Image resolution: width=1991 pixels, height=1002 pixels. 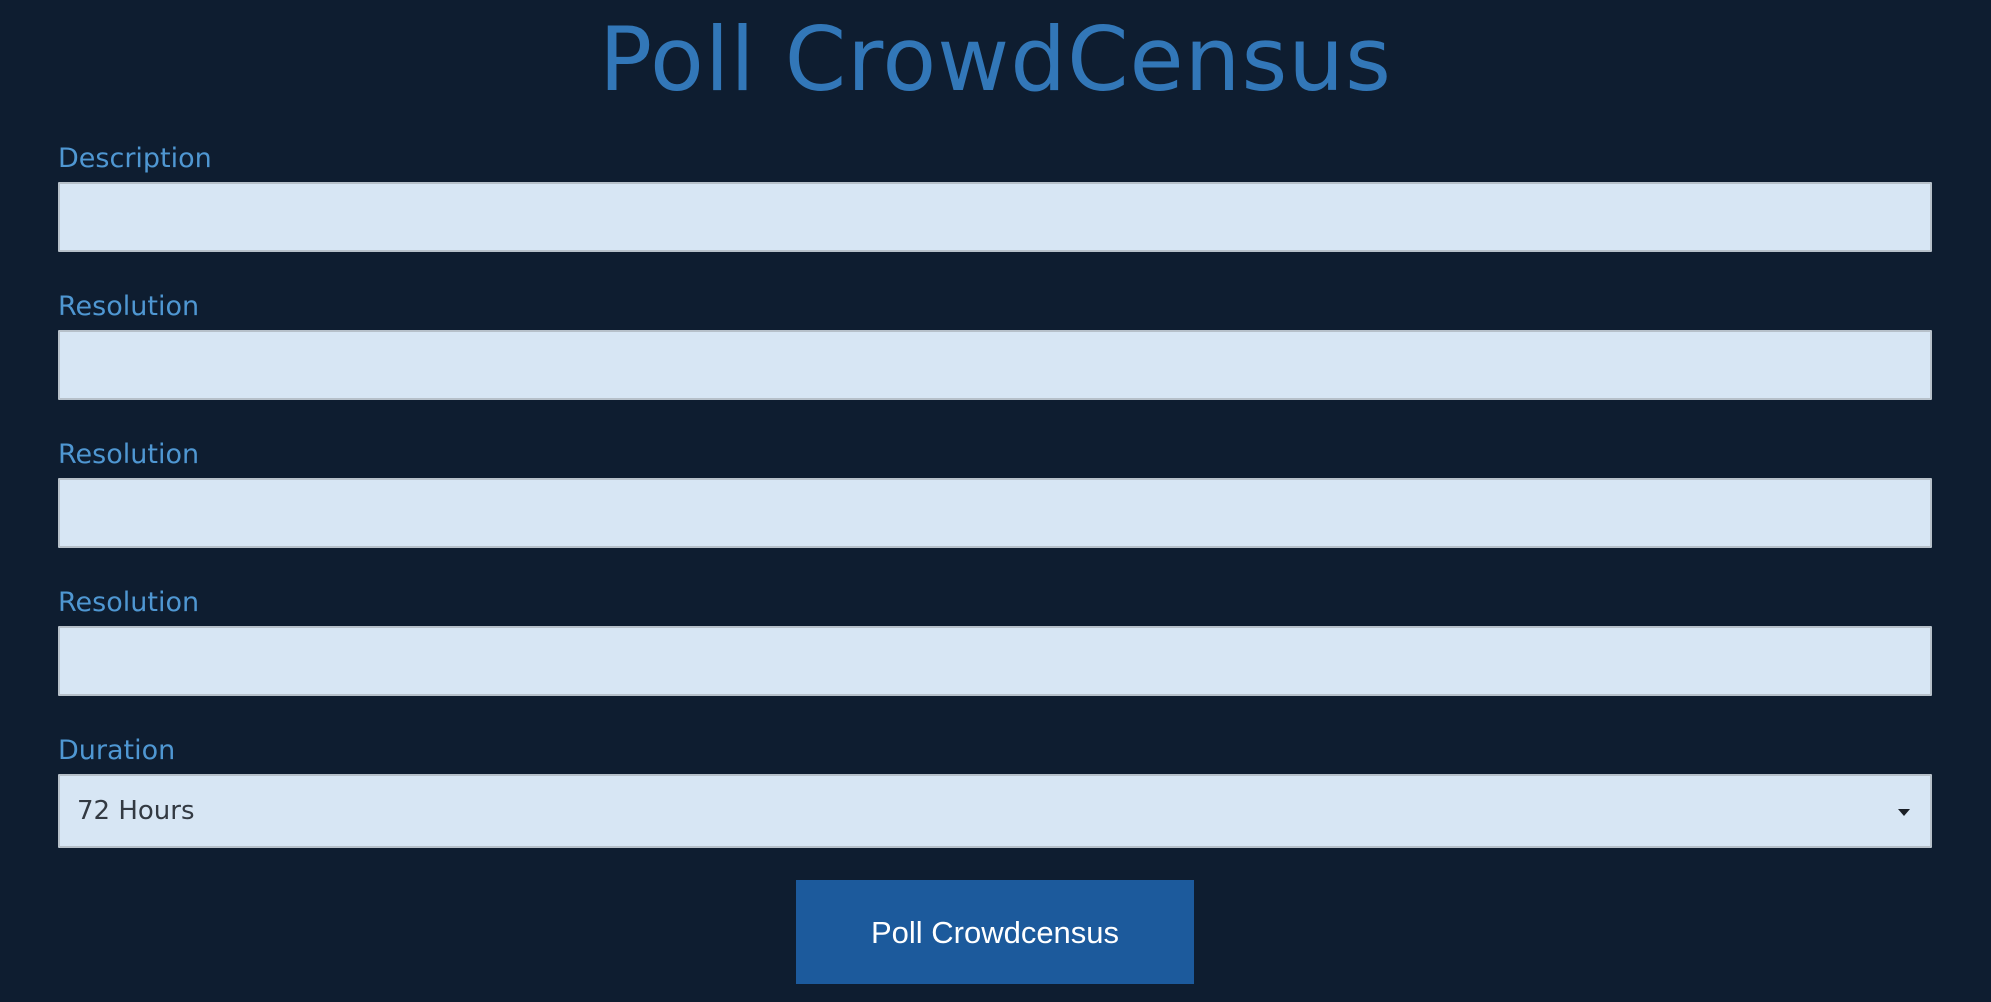 What do you see at coordinates (995, 217) in the screenshot?
I see `description-input` at bounding box center [995, 217].